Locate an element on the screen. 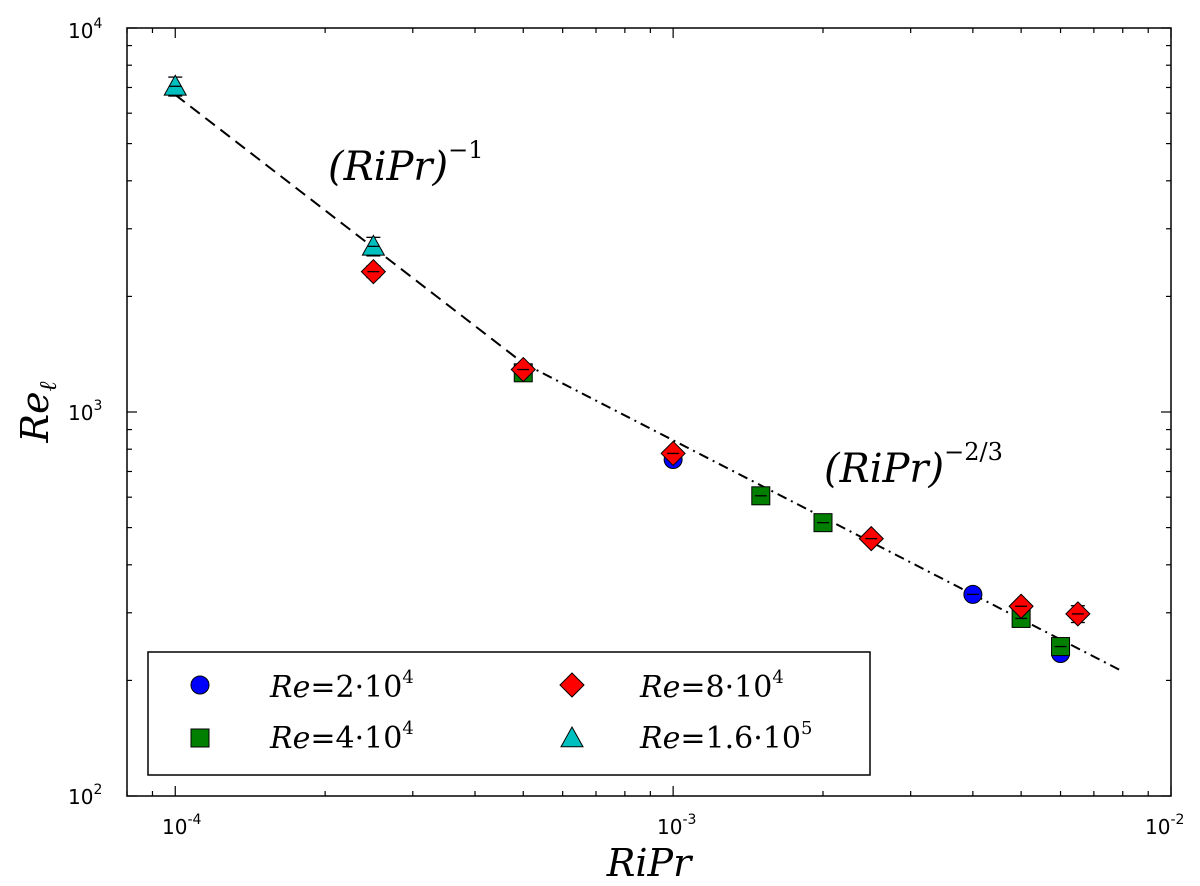 This screenshot has height=886, width=1200. annotation-minus-one: (RiPr)−1 is located at coordinates (406, 163).